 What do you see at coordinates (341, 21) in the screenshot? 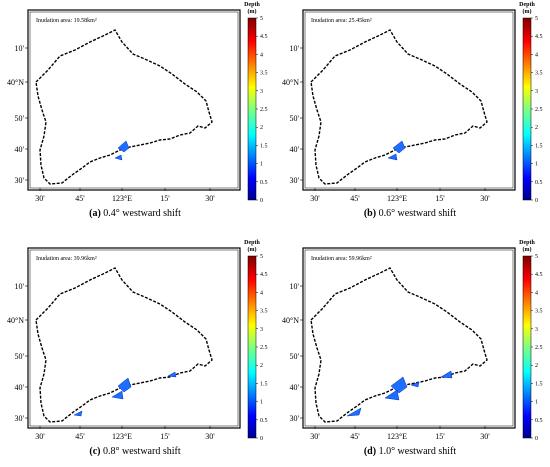
I see `inundation-annotation: Inudation area: 25.45km²` at bounding box center [341, 21].